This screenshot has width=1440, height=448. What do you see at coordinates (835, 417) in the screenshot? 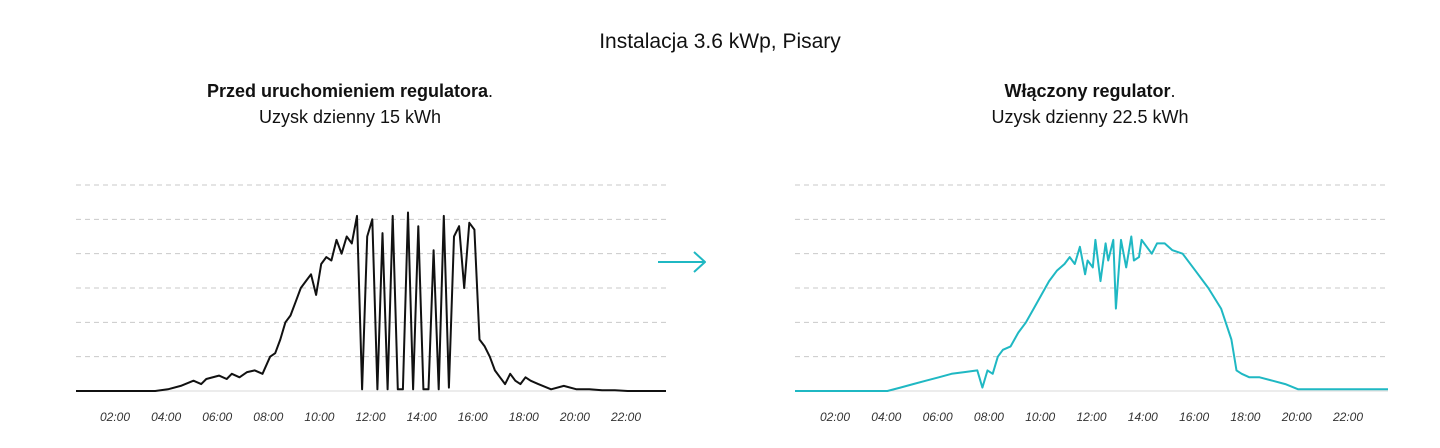
I see `right-x-tick-label: 02:00` at bounding box center [835, 417].